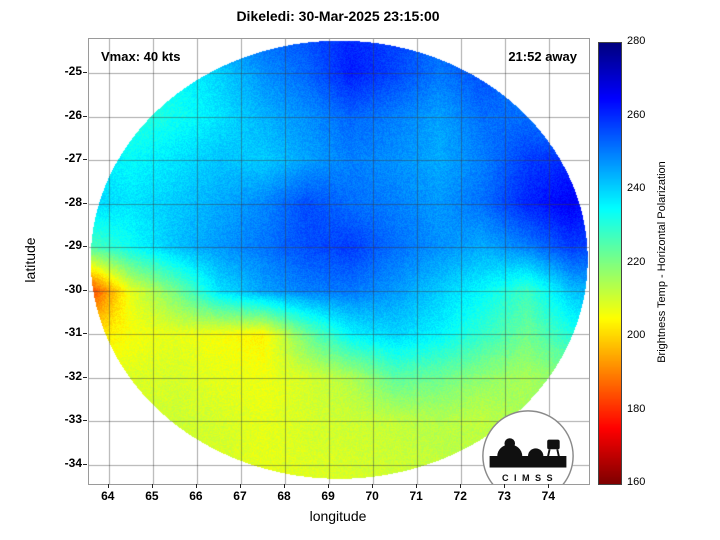 This screenshot has width=720, height=540. I want to click on y-tick-label: -26, so click(73, 114).